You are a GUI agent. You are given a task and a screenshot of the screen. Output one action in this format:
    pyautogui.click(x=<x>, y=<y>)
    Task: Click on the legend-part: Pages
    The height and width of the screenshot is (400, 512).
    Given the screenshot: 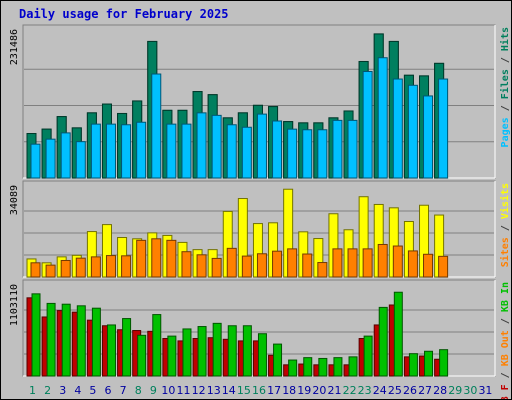 What is the action you would take?
    pyautogui.click(x=505, y=132)
    